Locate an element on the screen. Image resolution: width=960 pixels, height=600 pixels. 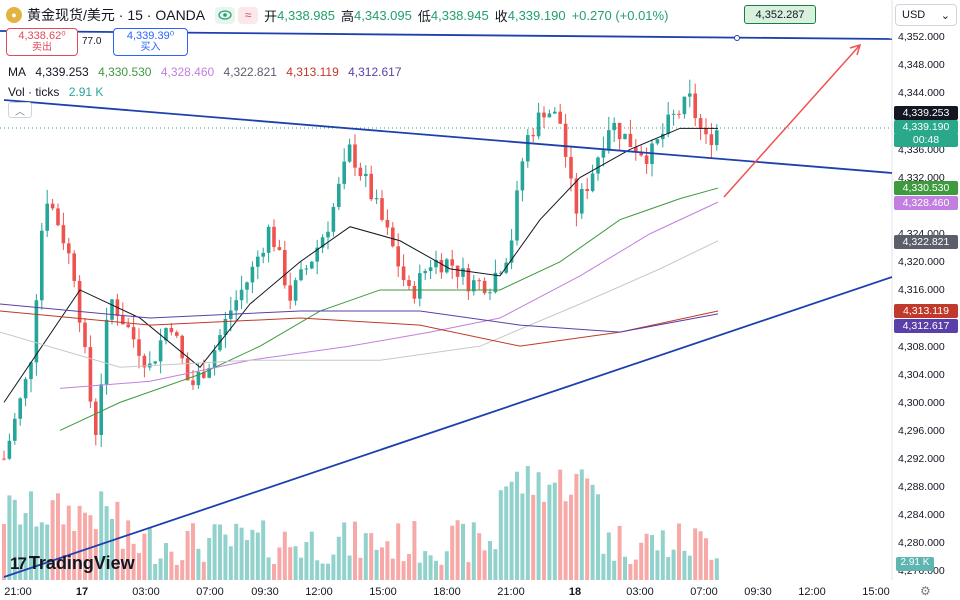
eye-icon is located at coordinates (225, 15).